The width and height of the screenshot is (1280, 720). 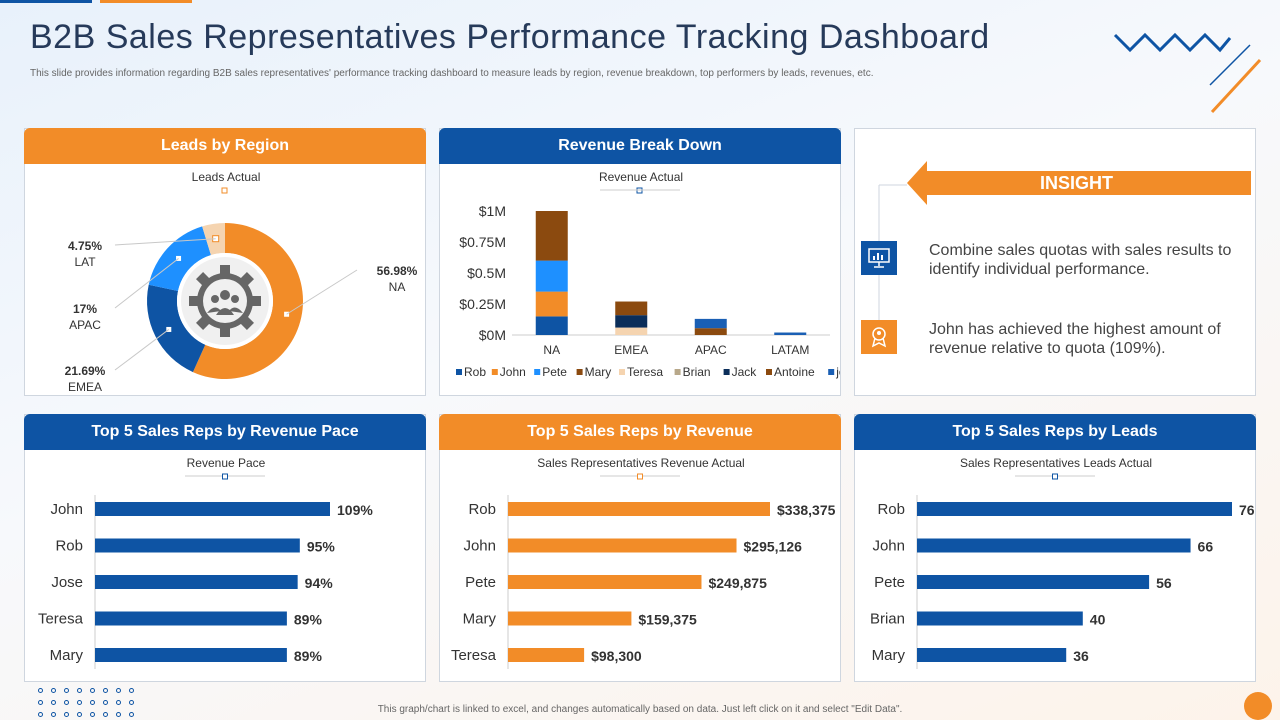 I want to click on bar-value-label: 95%, so click(x=321, y=547).